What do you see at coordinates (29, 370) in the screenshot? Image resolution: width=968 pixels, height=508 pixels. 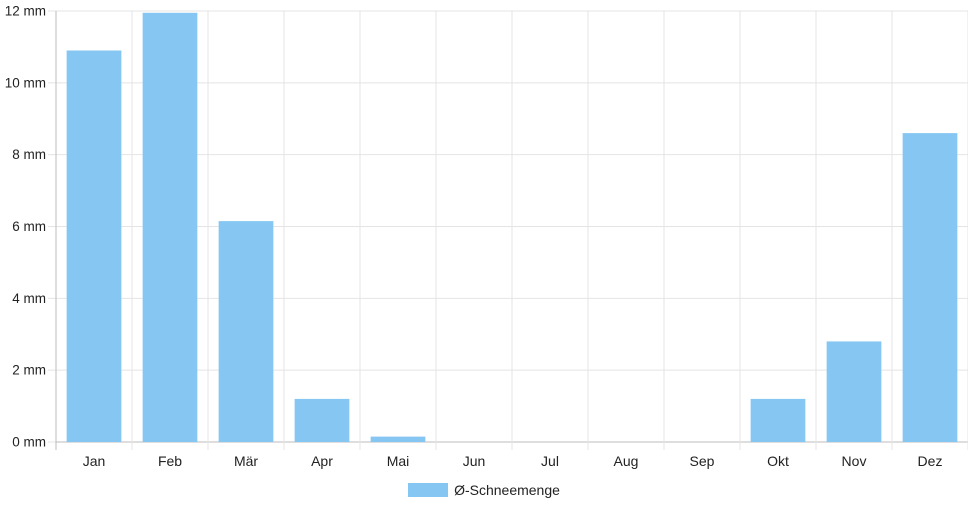 I see `y-tick-label: 2 mm` at bounding box center [29, 370].